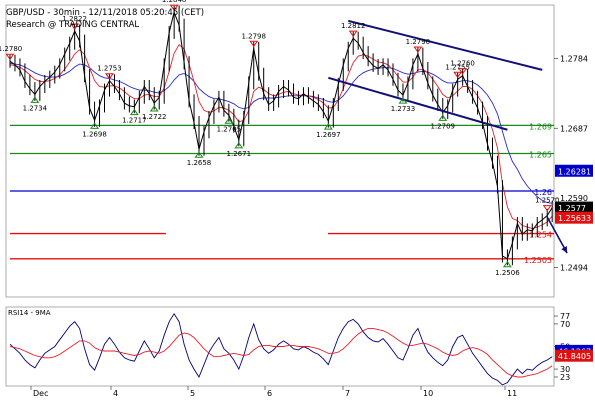 Image resolution: width=595 pixels, height=412 pixels. I want to click on swing-high-label: 1.2848, so click(174, 2).